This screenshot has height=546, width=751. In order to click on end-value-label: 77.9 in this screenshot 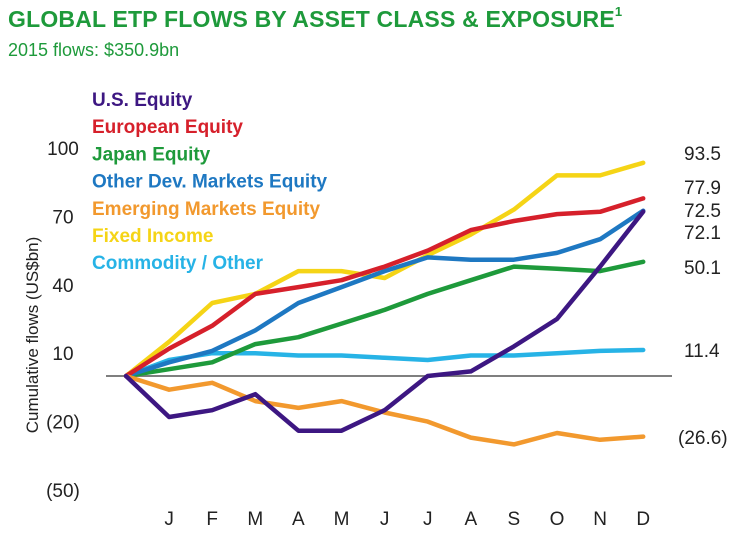, I will do `click(702, 188)`.